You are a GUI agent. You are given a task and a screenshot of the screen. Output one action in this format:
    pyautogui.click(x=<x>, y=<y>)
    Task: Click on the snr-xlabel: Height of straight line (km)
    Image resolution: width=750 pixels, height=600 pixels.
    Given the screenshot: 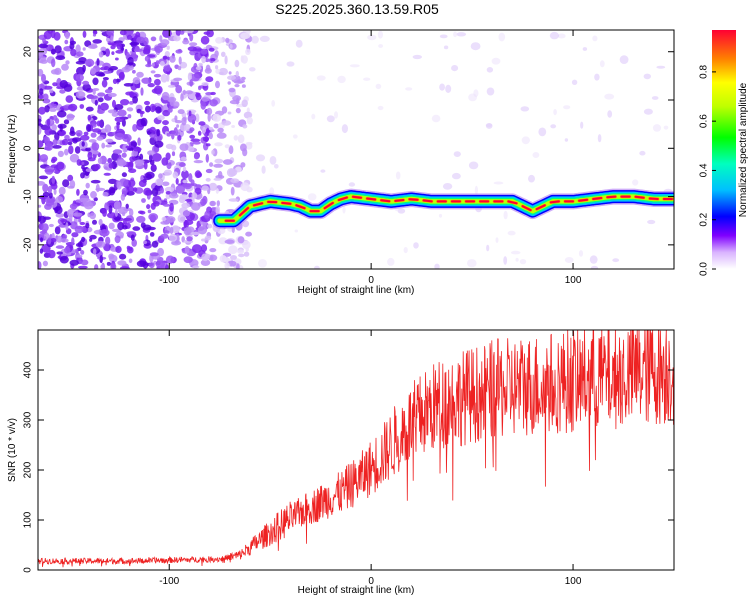 What is the action you would take?
    pyautogui.click(x=356, y=590)
    